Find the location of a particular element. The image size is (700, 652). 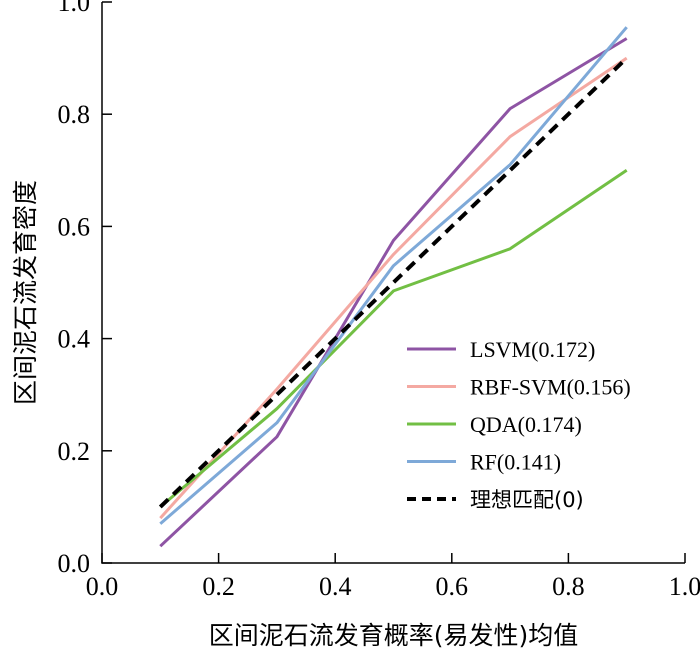

x-axis-title: 区间泥石流发育概率(易发性)均值 is located at coordinates (394, 635).